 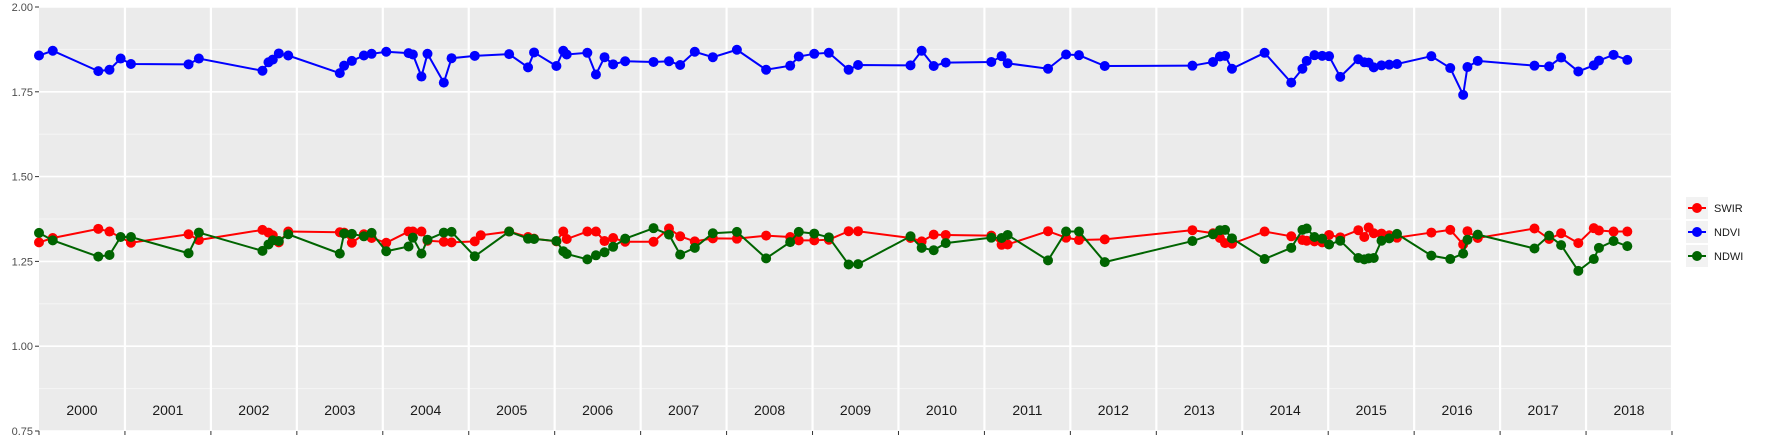 I want to click on year-label: 2012, so click(x=1113, y=410).